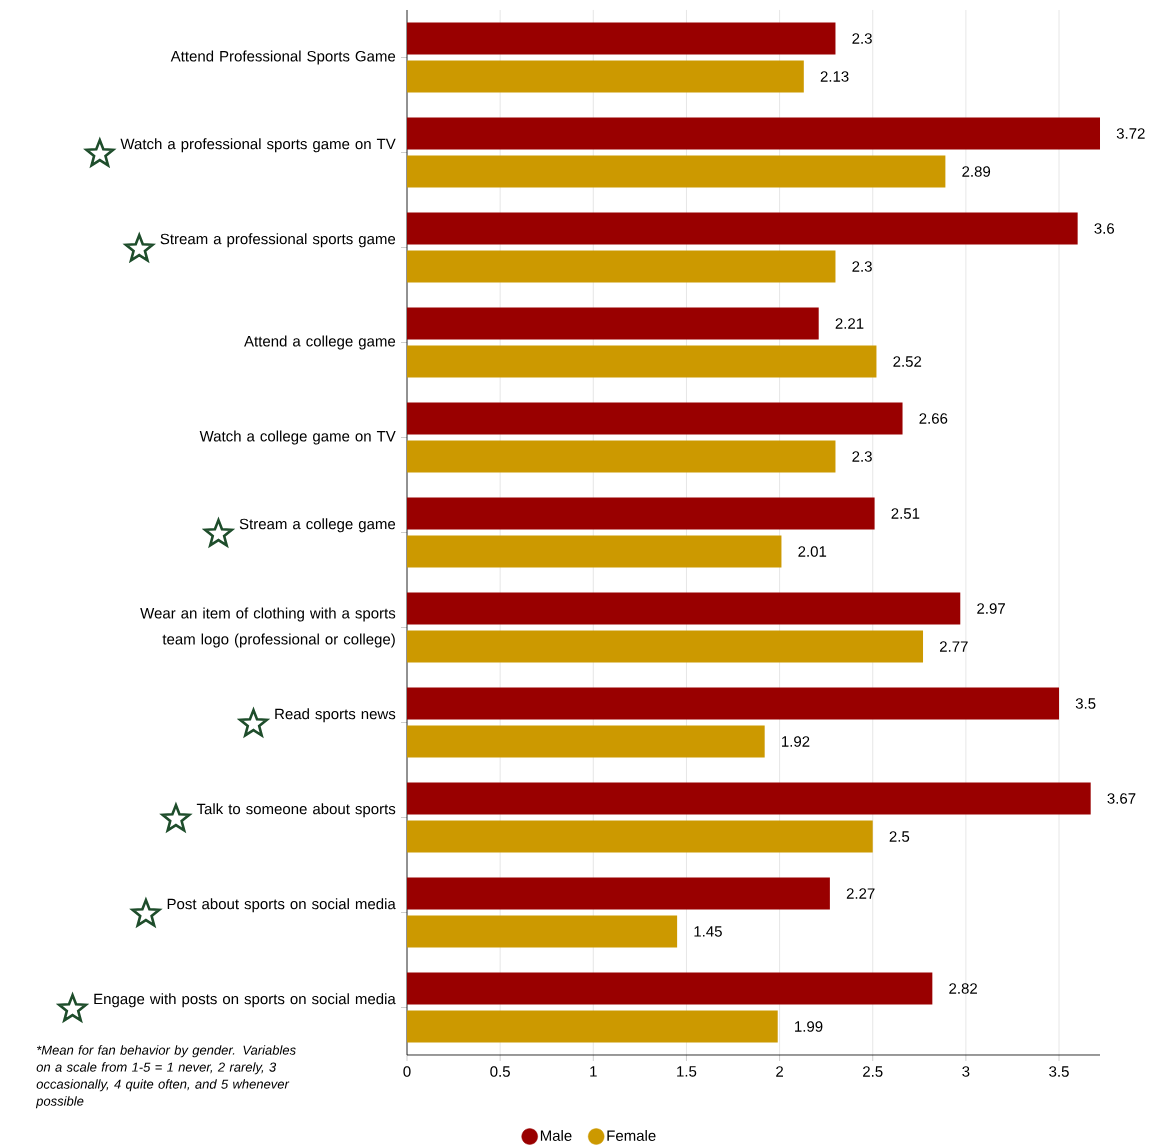 The width and height of the screenshot is (1161, 1147). I want to click on x-tick-label: 0, so click(407, 1071).